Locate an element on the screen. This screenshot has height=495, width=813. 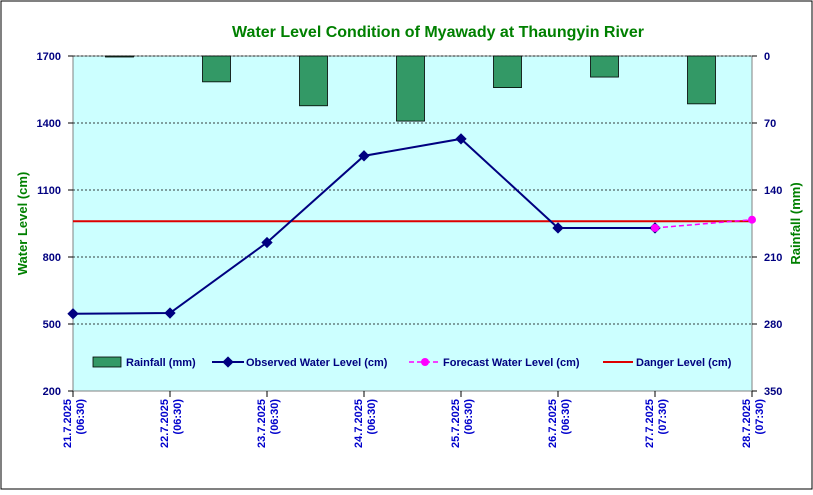
y-tick-label: 1100 is located at coordinates (49, 191).